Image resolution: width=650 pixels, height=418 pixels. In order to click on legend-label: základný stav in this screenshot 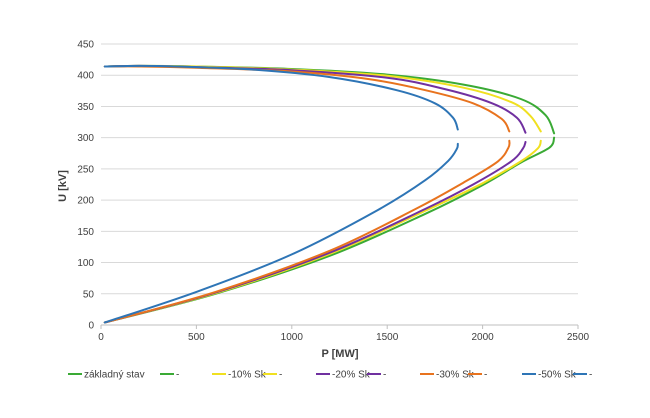, I will do `click(114, 375)`.